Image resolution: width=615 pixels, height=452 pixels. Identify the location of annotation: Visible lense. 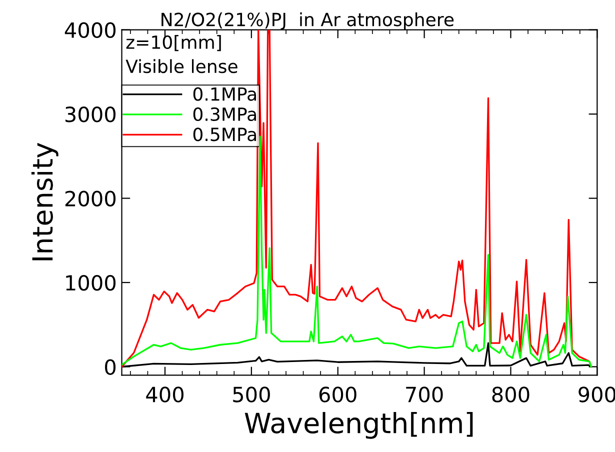
(182, 66).